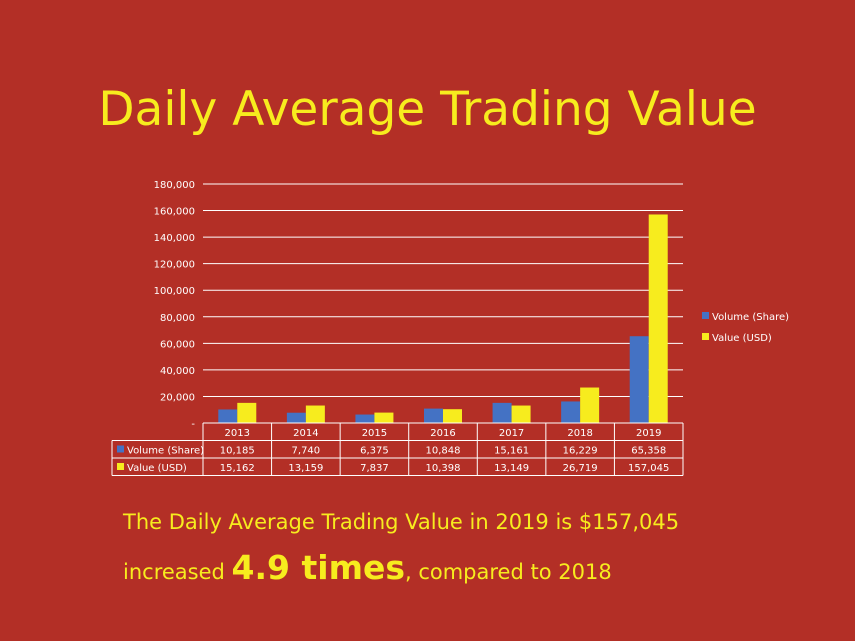 The width and height of the screenshot is (855, 641). Describe the element at coordinates (237, 433) in the screenshot. I see `x-tick-label: 2013` at that location.